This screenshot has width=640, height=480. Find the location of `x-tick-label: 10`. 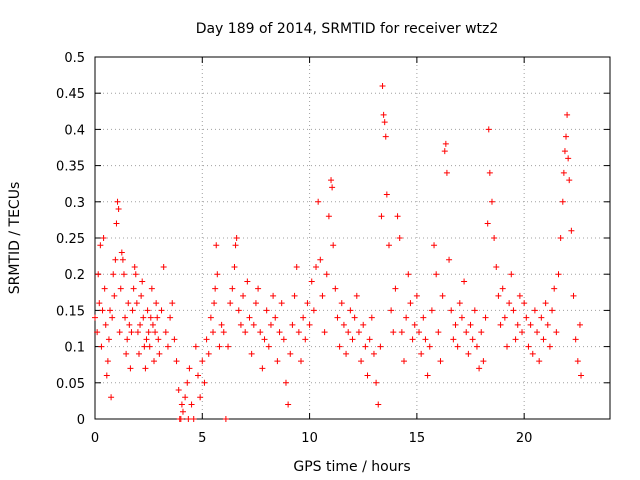

x-tick-label: 10 is located at coordinates (309, 438).